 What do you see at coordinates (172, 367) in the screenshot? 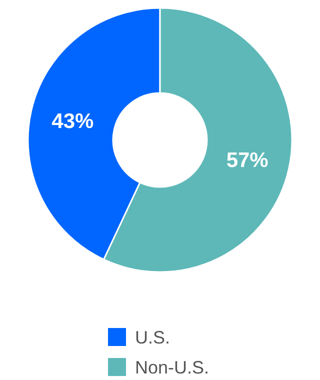
I see `legend-label: Non-U.S.` at bounding box center [172, 367].